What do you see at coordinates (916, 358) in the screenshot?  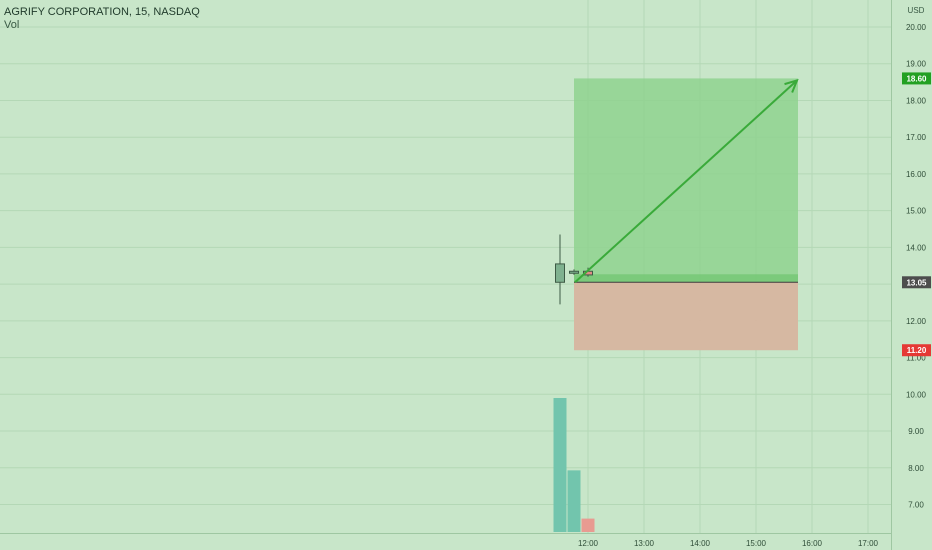 I see `y-tick-label: 11.00` at bounding box center [916, 358].